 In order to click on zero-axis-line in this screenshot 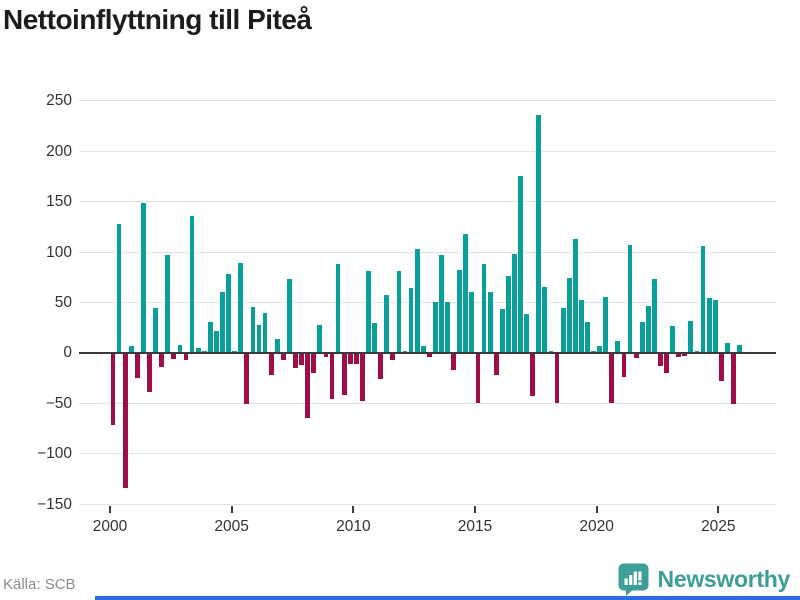, I will do `click(427, 353)`.